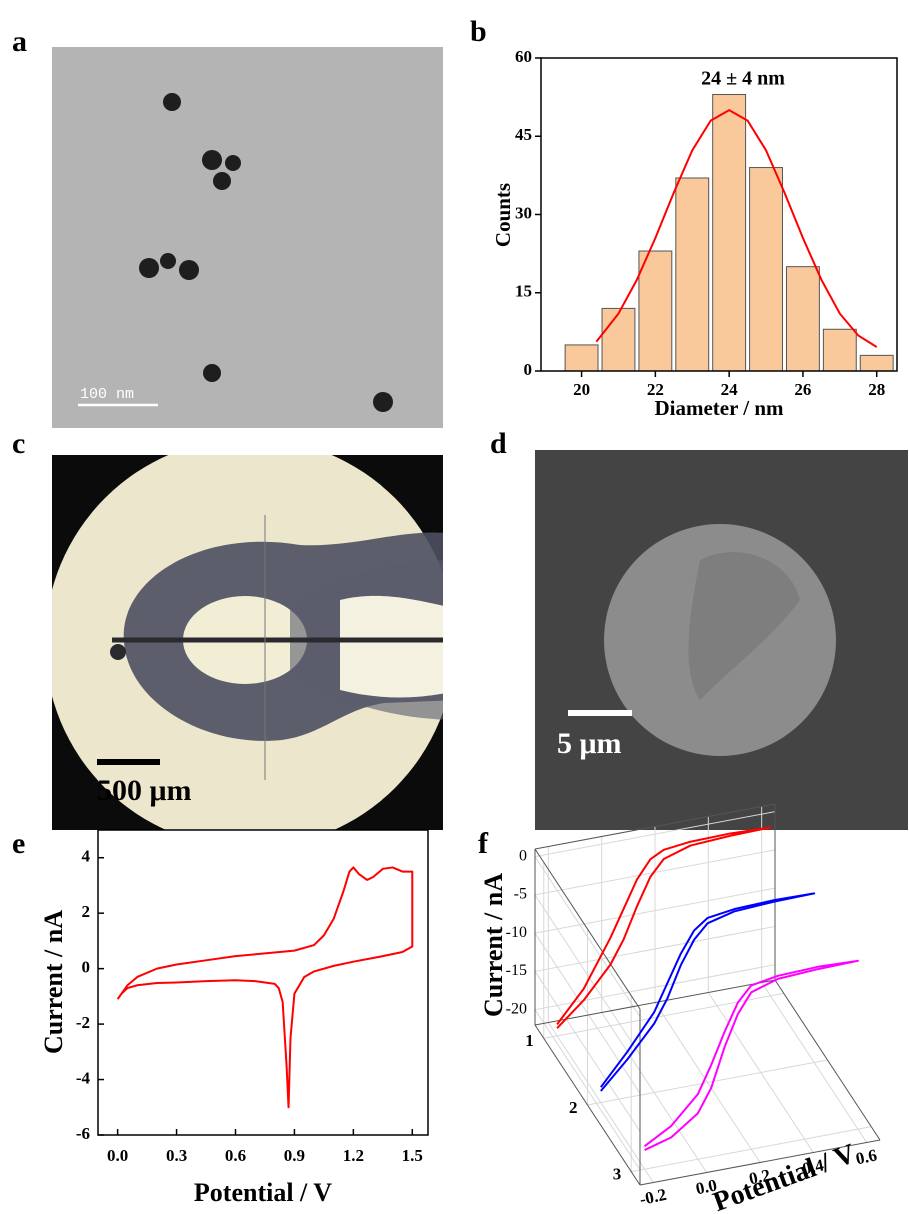 Image resolution: width=909 pixels, height=1214 pixels. Describe the element at coordinates (523, 134) in the screenshot. I see `y-tick-label: 45` at that location.